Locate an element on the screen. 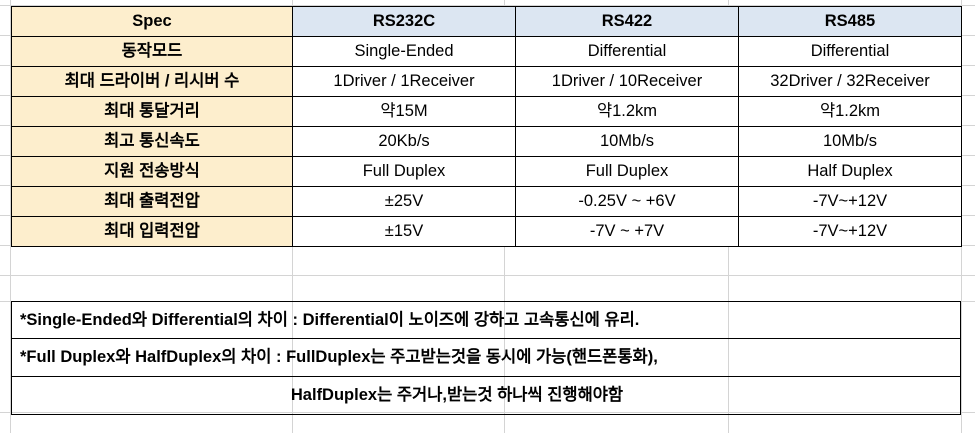 The width and height of the screenshot is (975, 433). header-row: Spec RS232C RS422 RS485 is located at coordinates (486, 21).